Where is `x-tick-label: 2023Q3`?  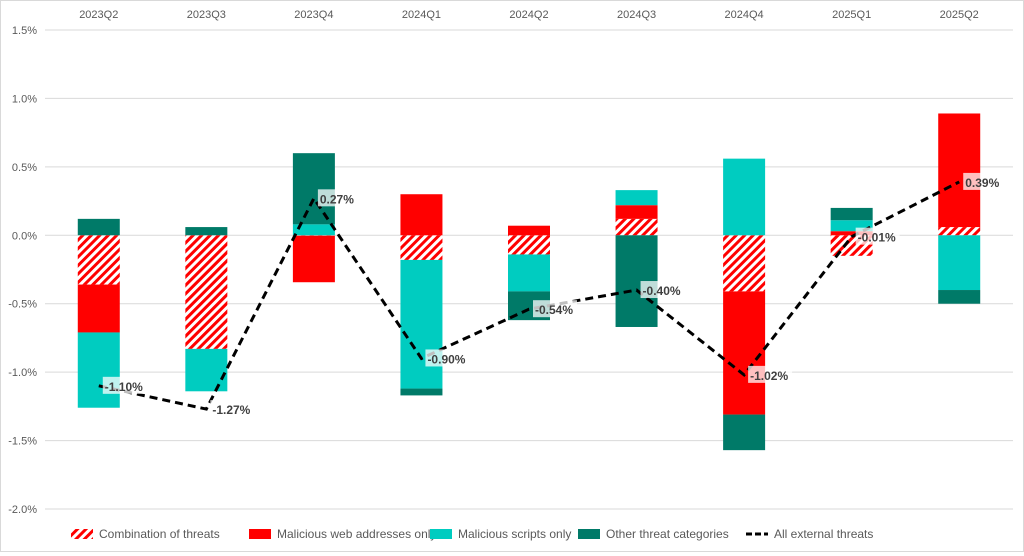 x-tick-label: 2023Q3 is located at coordinates (206, 15).